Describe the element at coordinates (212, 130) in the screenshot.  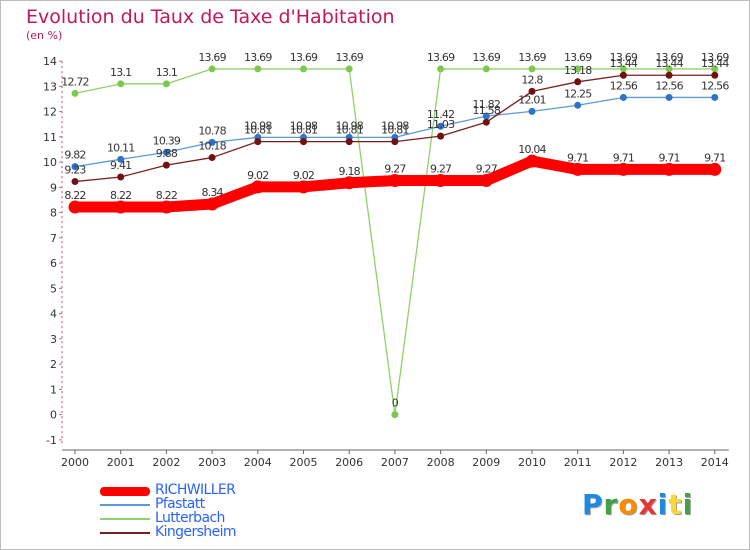
I see `data-label-pfastatt: 10.78` at that location.